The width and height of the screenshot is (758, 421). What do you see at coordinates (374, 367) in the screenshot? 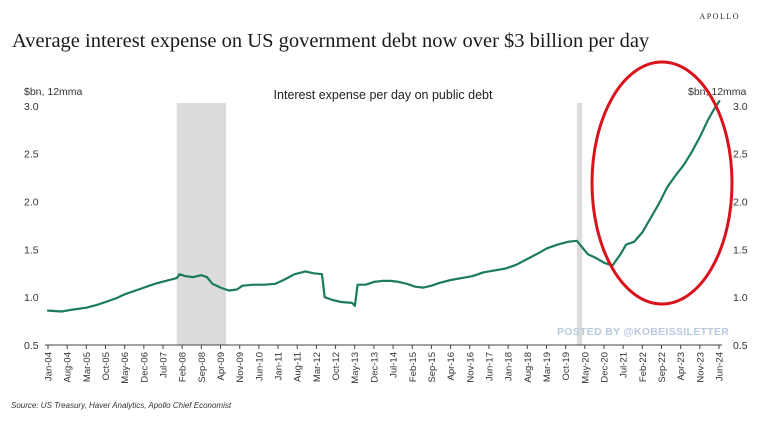
I see `x-tick-label: Dec-13` at bounding box center [374, 367].